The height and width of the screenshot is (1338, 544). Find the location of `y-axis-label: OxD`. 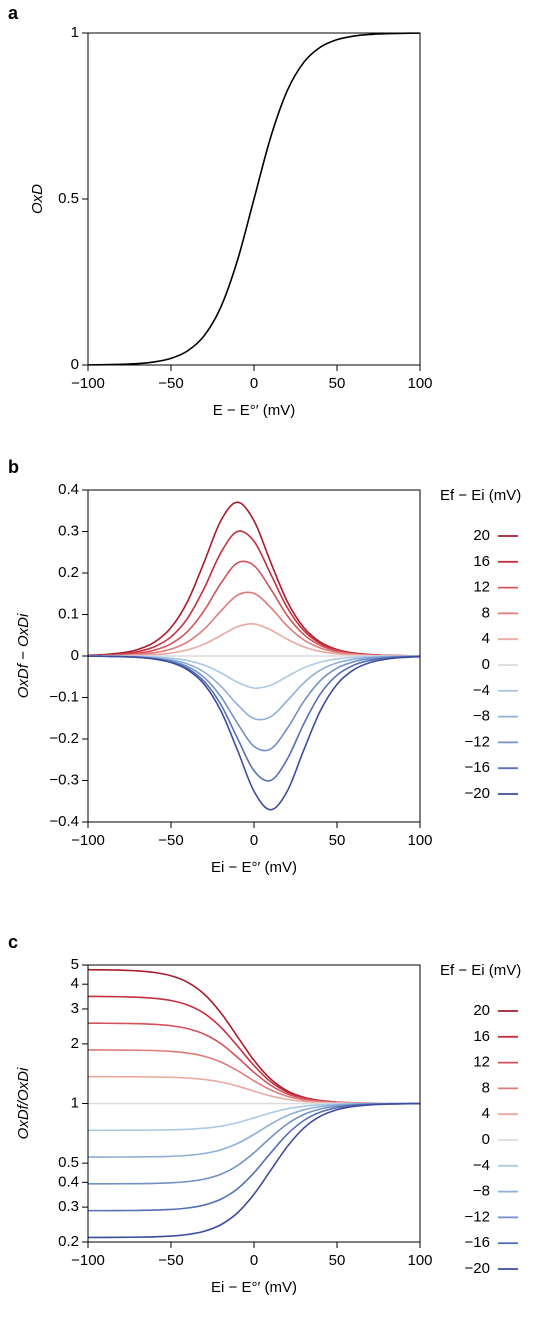

y-axis-label: OxD is located at coordinates (37, 199).